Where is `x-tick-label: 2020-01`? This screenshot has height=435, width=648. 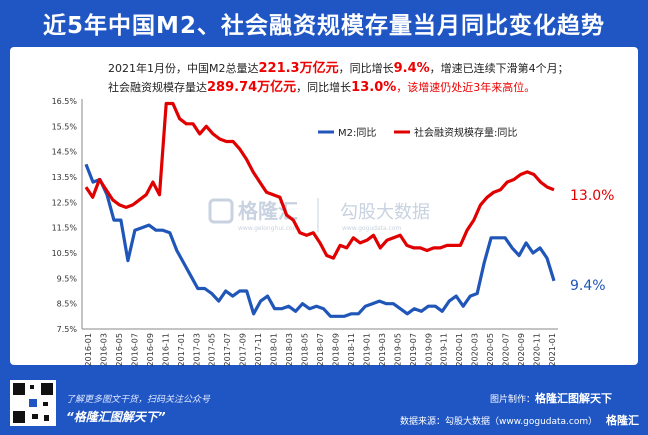 x-tick-label: 2020-01 is located at coordinates (459, 349).